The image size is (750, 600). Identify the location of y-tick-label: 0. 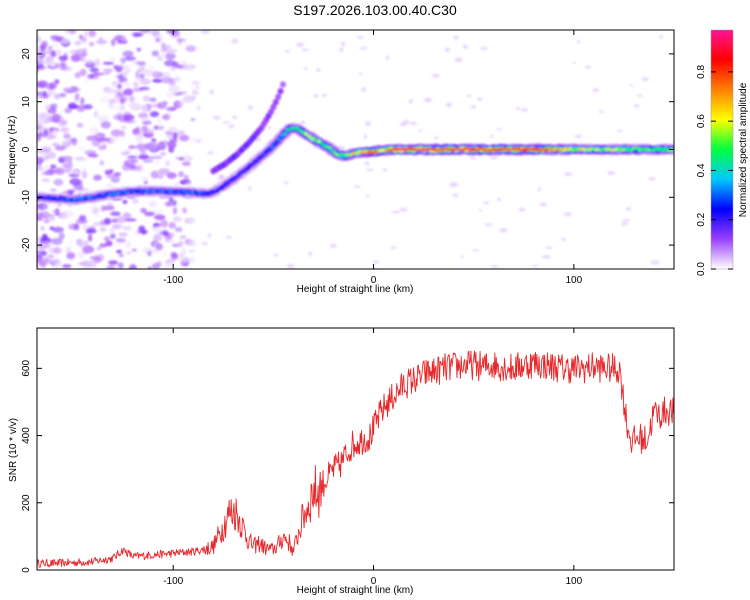
(26, 570).